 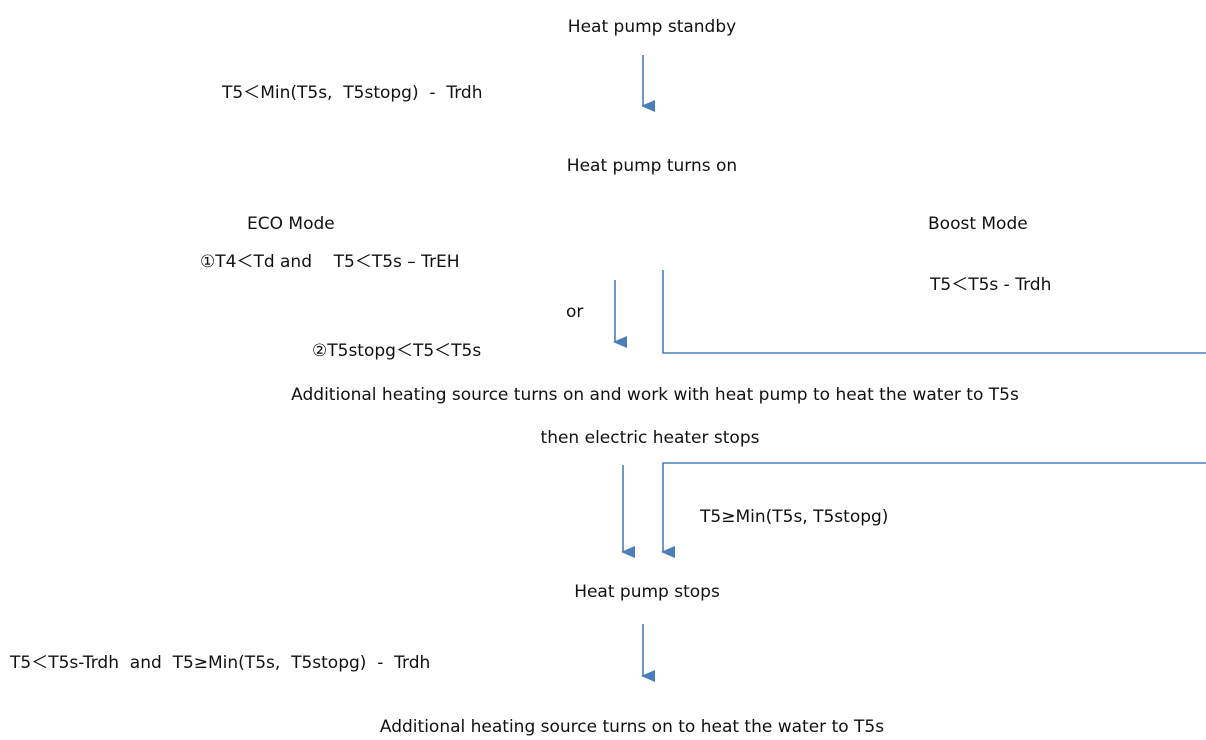 What do you see at coordinates (652, 27) in the screenshot?
I see `node: Heat pump standby` at bounding box center [652, 27].